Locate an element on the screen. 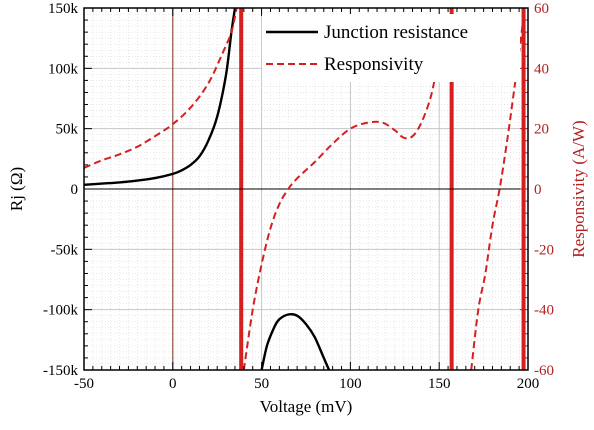  y-right-tick-label: 60 is located at coordinates (541, 9).